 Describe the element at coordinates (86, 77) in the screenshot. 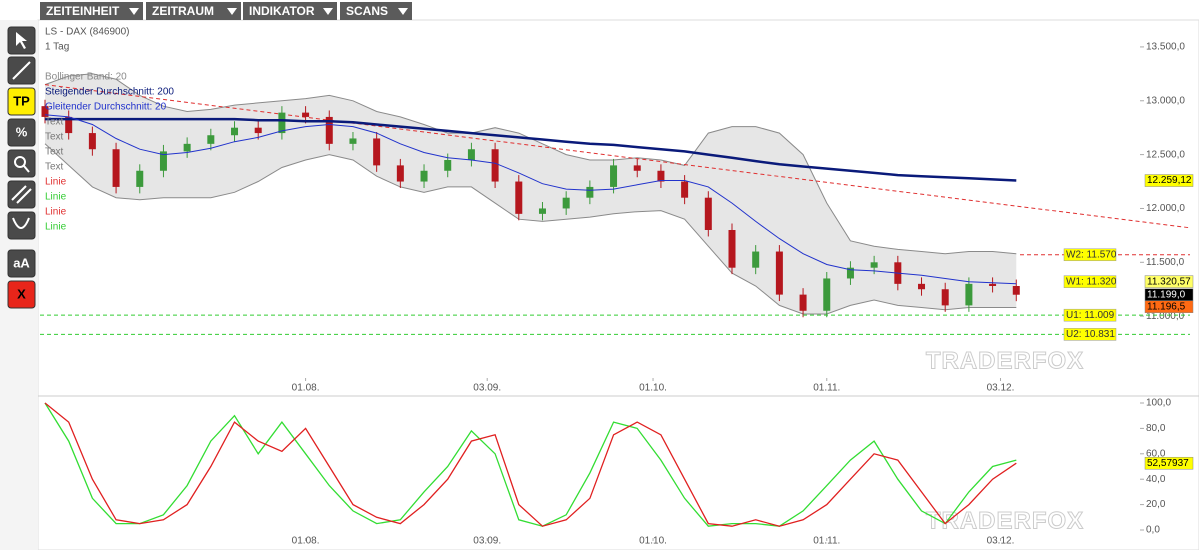

I see `legend-entry: Bollinger Band: 20` at that location.